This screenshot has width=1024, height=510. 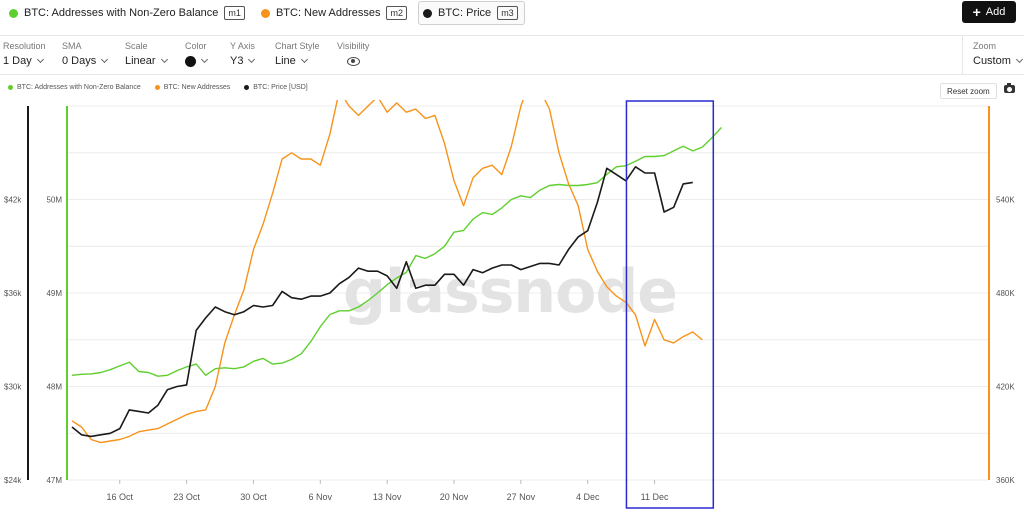 What do you see at coordinates (121, 13) in the screenshot?
I see `metric-label: BTC: Addresses with Non-Zero Balance` at bounding box center [121, 13].